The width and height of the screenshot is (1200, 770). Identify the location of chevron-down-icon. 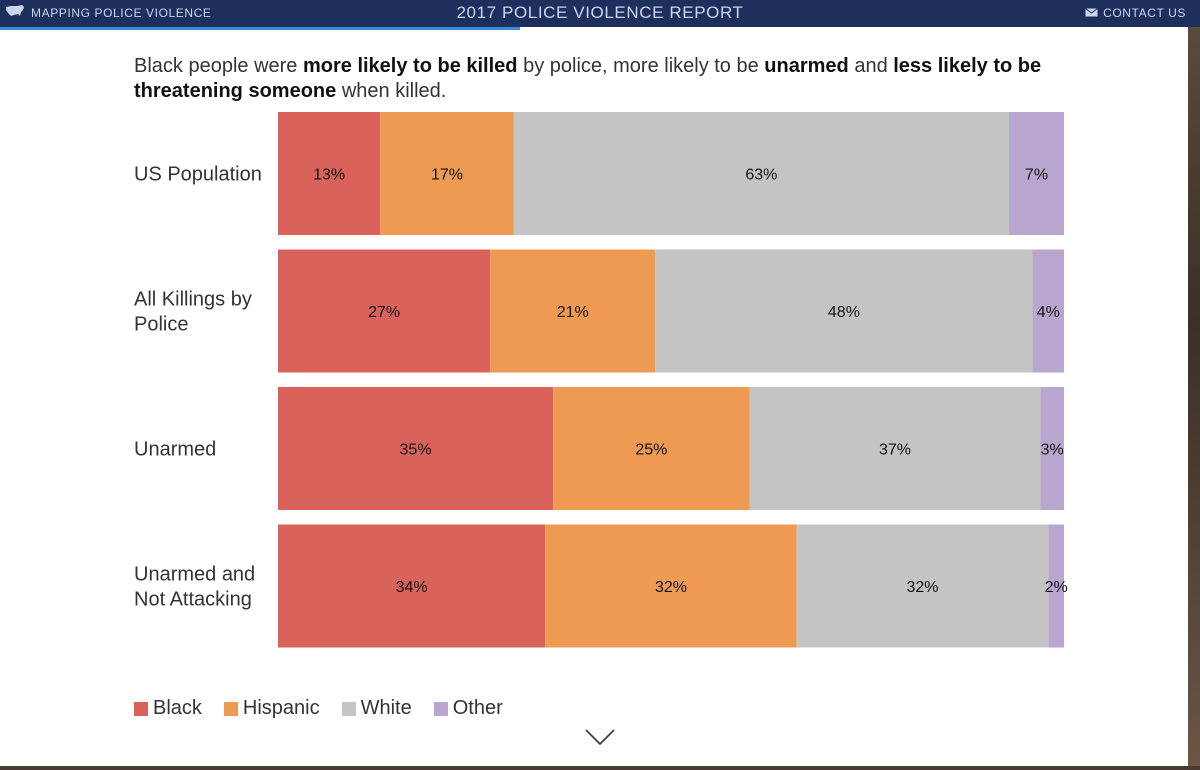
(600, 737).